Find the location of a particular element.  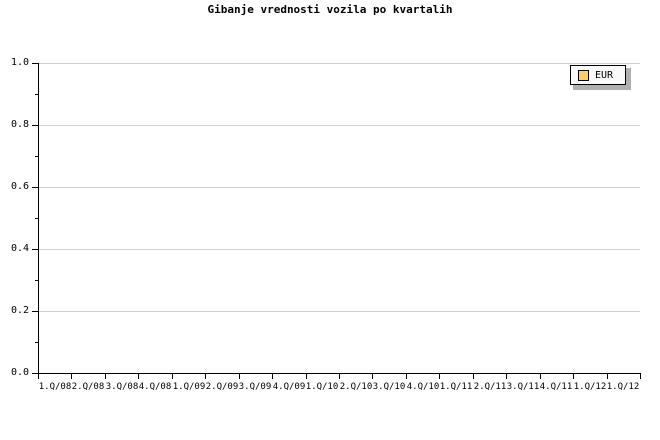

y-axis-label: 0.4 is located at coordinates (19, 248).